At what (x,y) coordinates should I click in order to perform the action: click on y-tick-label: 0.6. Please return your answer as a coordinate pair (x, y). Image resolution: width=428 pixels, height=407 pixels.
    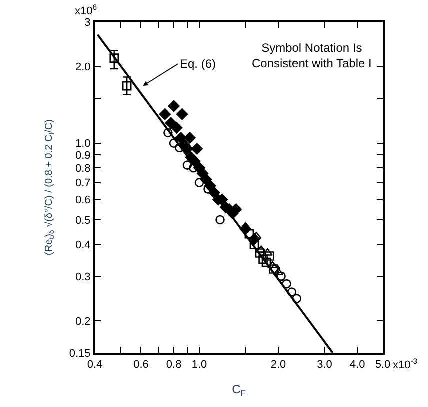
    Looking at the image, I should click on (83, 200).